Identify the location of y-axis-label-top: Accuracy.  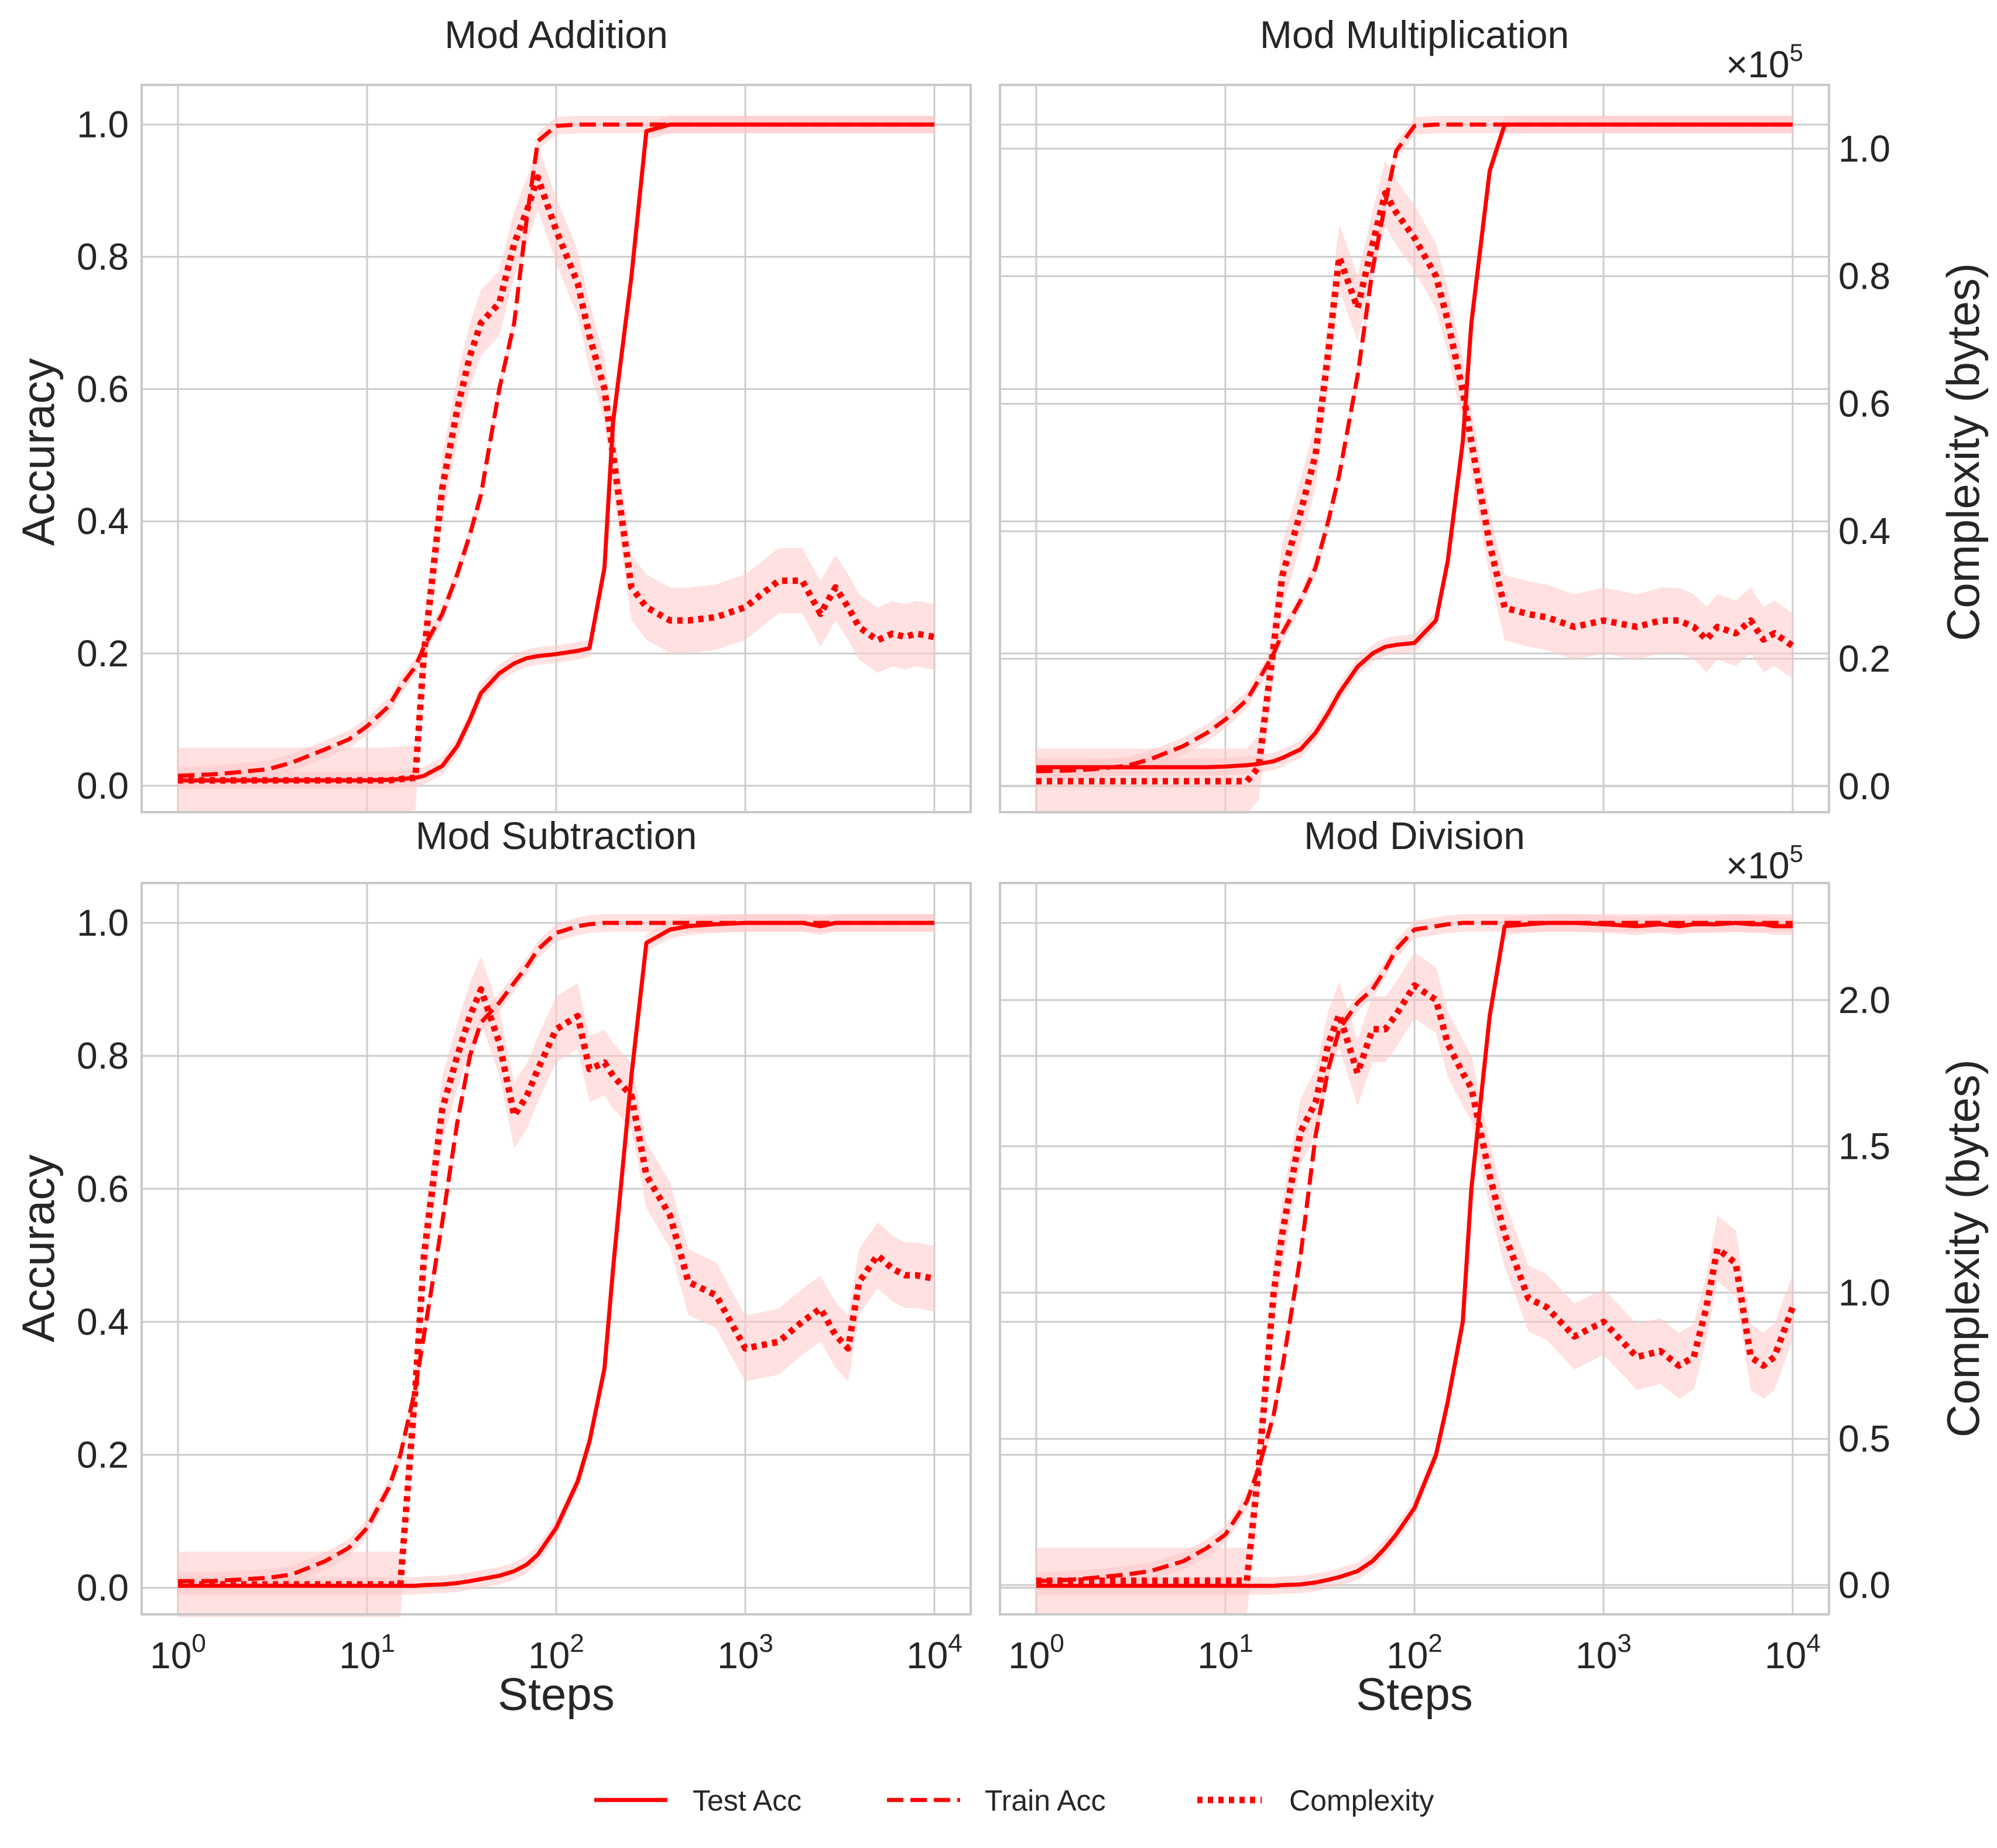
(38, 452).